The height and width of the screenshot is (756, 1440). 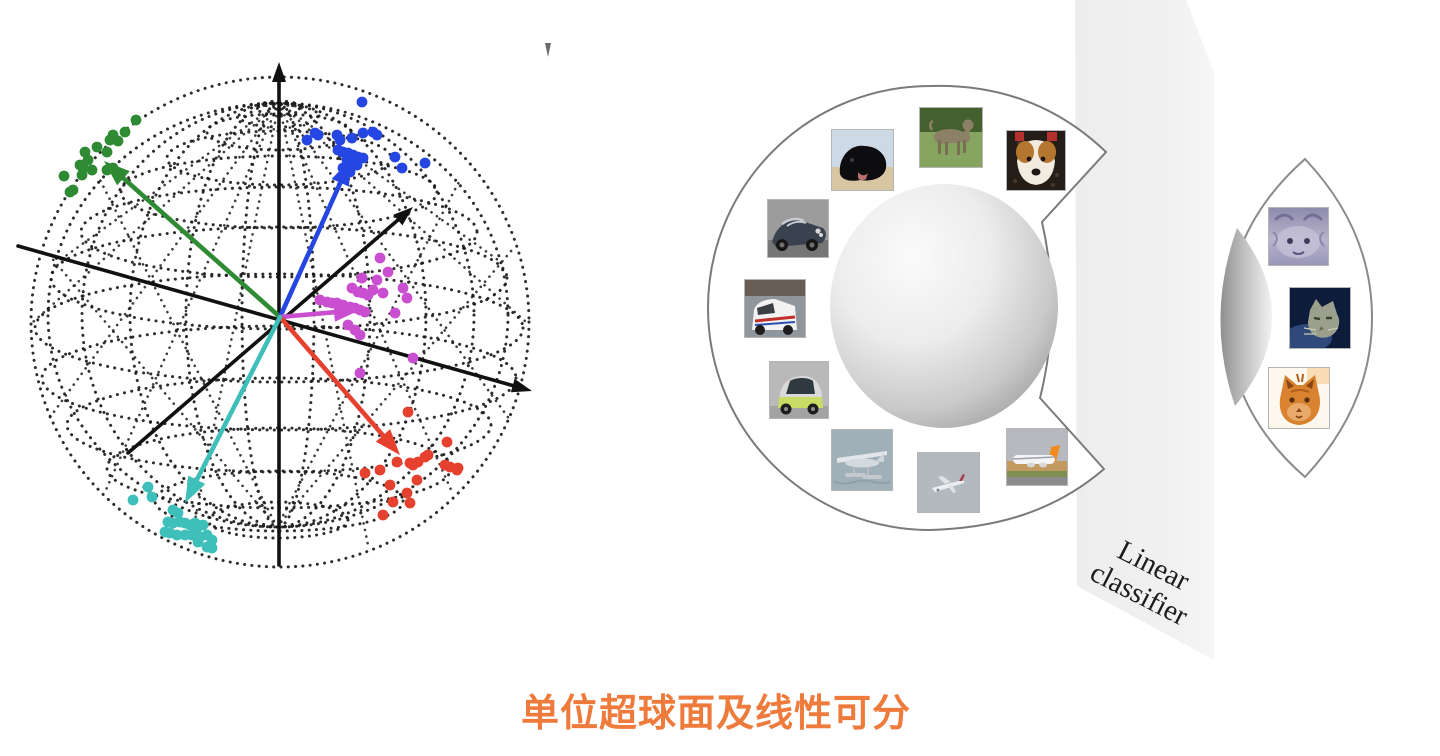 I want to click on photo-orange-jet, so click(x=1037, y=457).